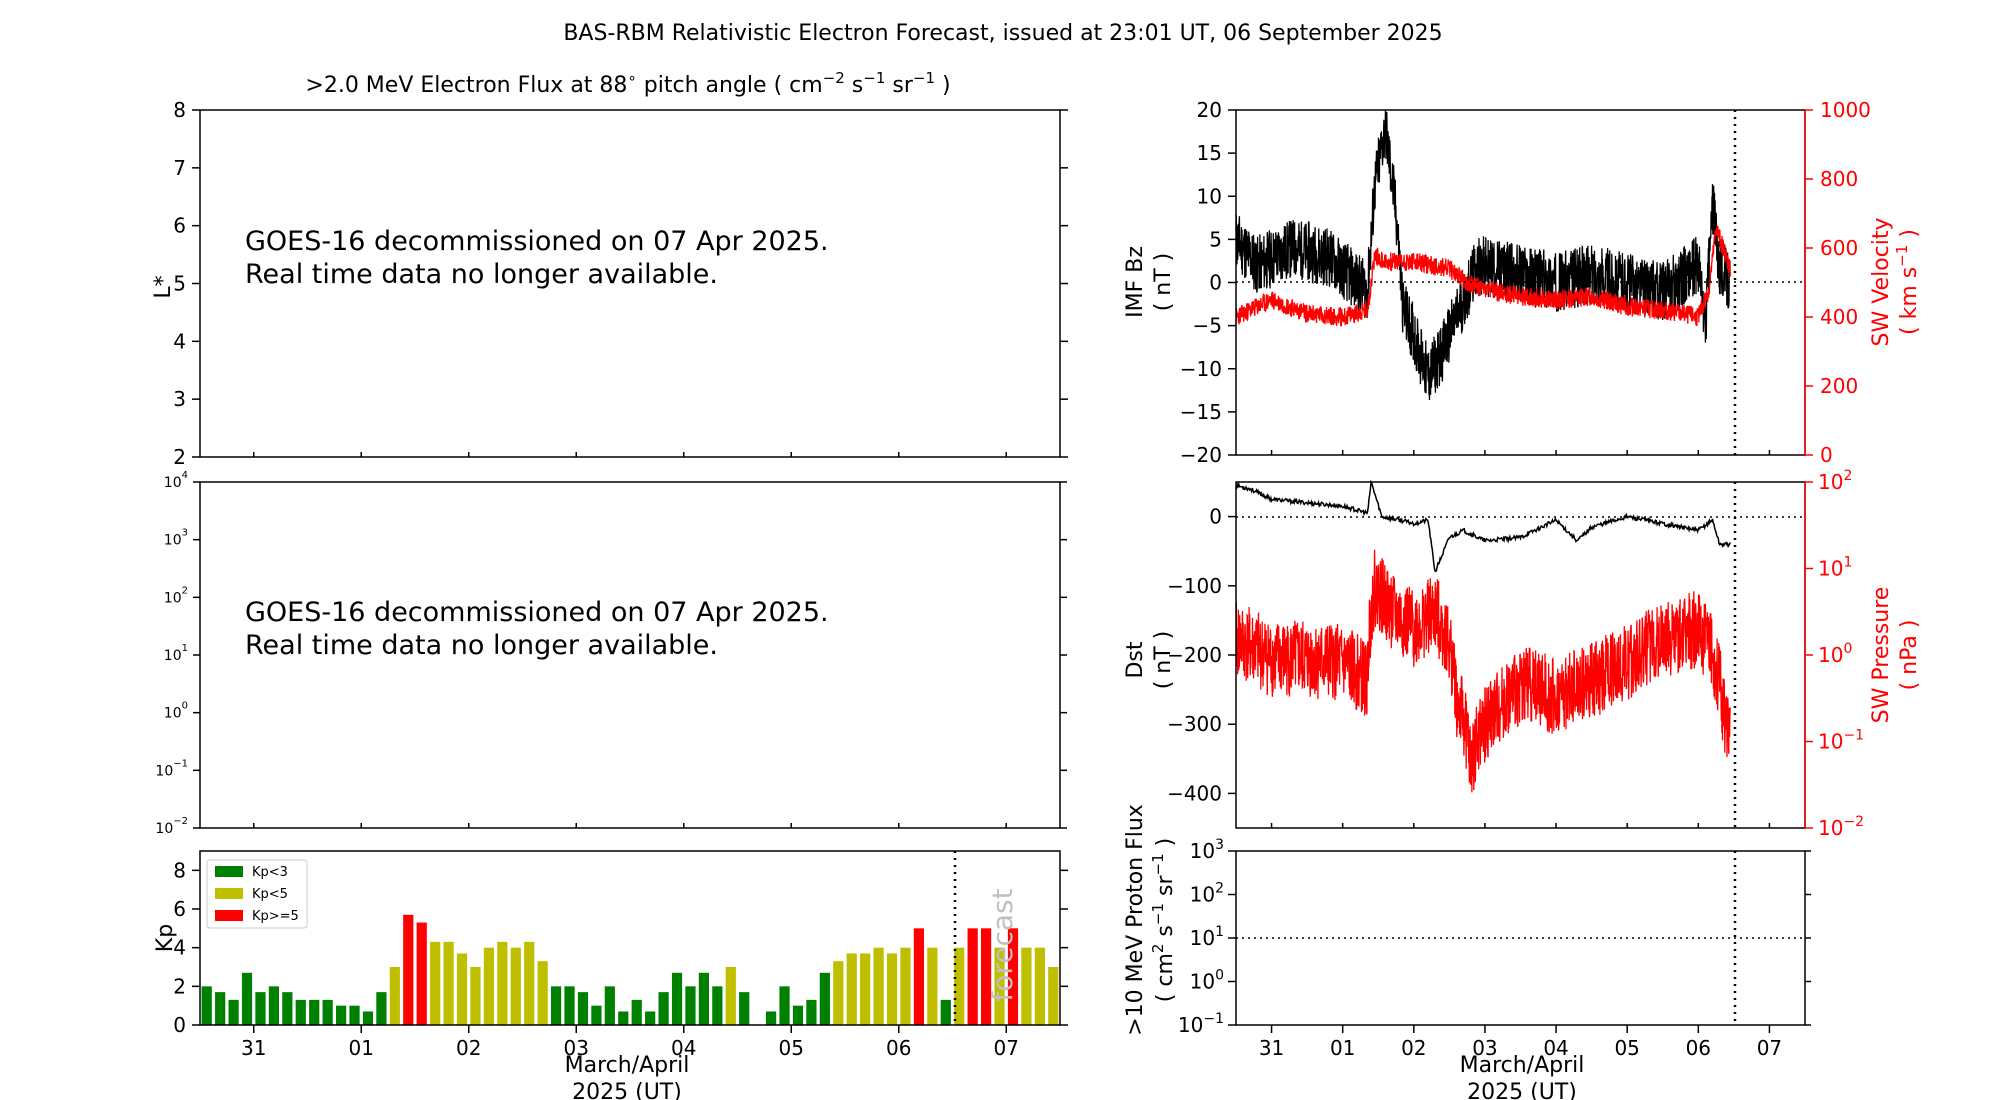 The image size is (2000, 1100). Describe the element at coordinates (179, 341) in the screenshot. I see `lshell-ytick-label: 4` at that location.